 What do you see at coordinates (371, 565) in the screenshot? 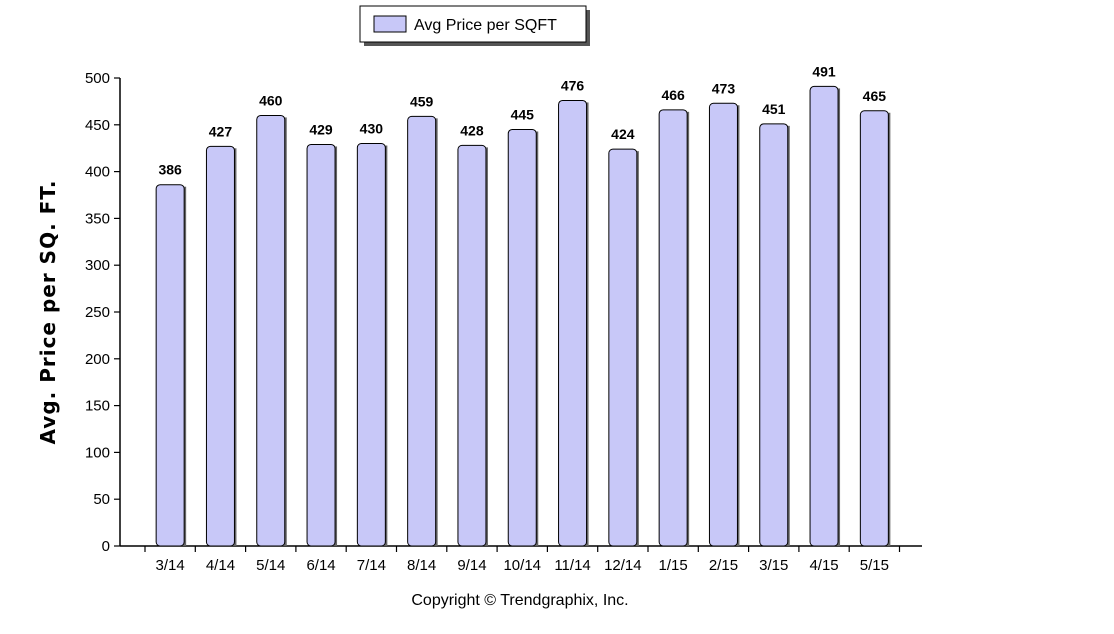
I see `x-tick-label: 7/14` at bounding box center [371, 565].